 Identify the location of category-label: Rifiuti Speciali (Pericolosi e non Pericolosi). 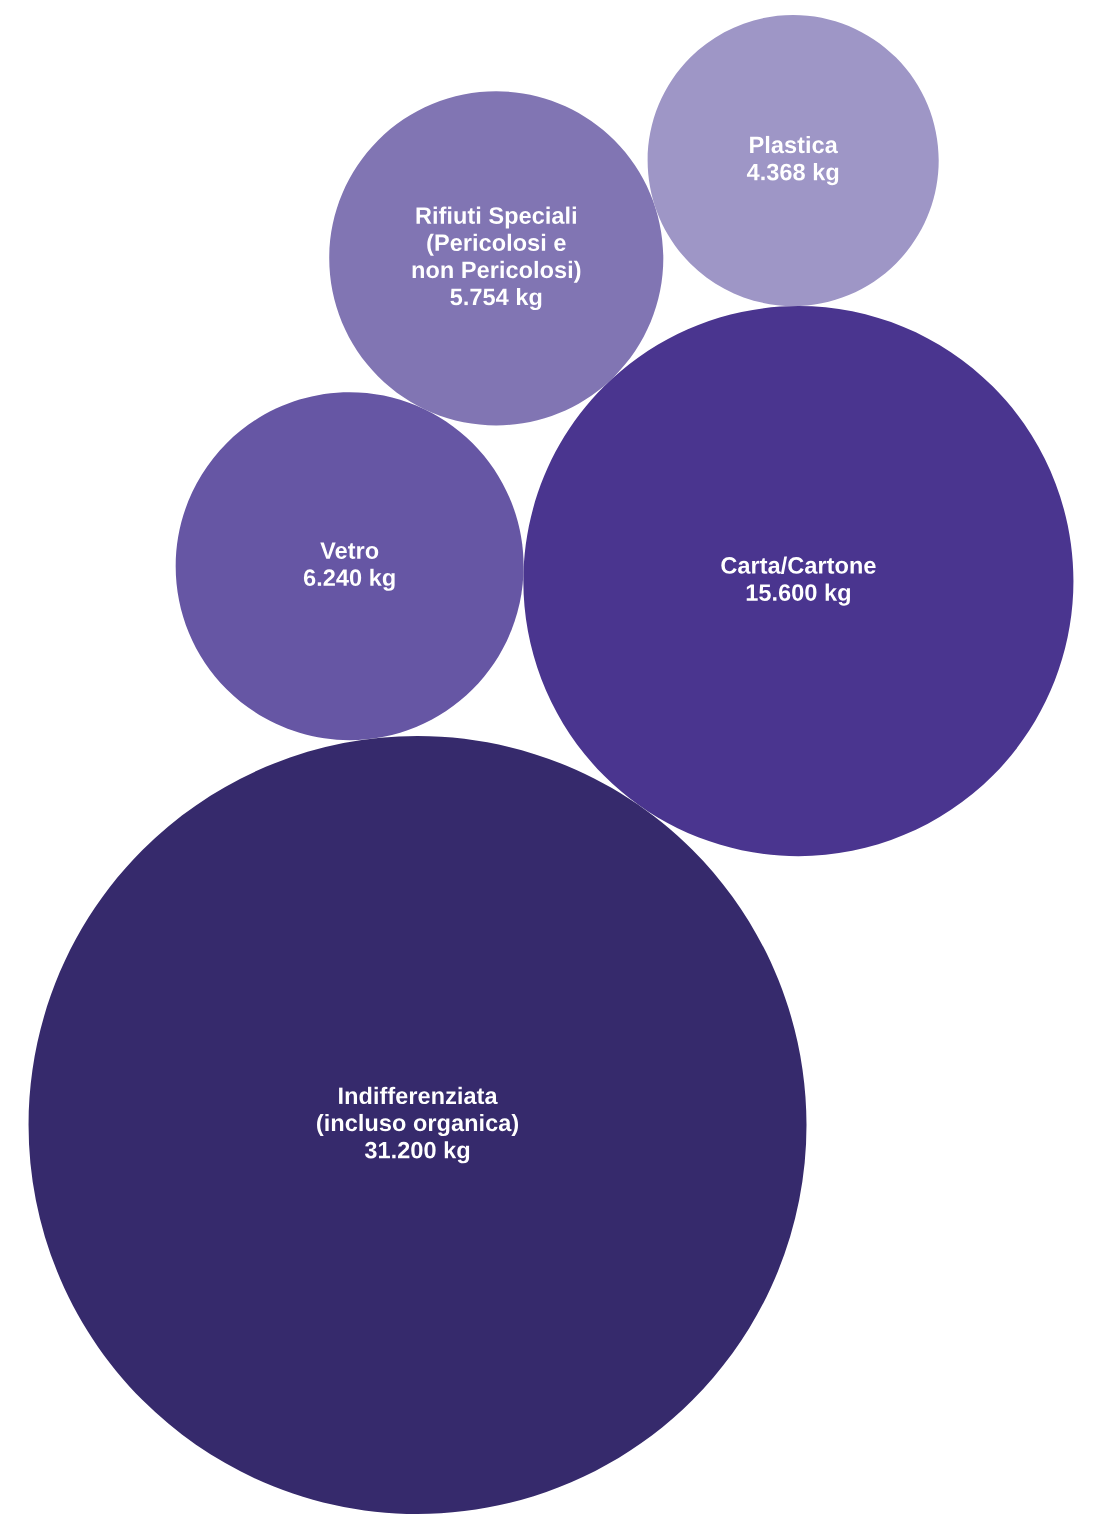
(496, 244).